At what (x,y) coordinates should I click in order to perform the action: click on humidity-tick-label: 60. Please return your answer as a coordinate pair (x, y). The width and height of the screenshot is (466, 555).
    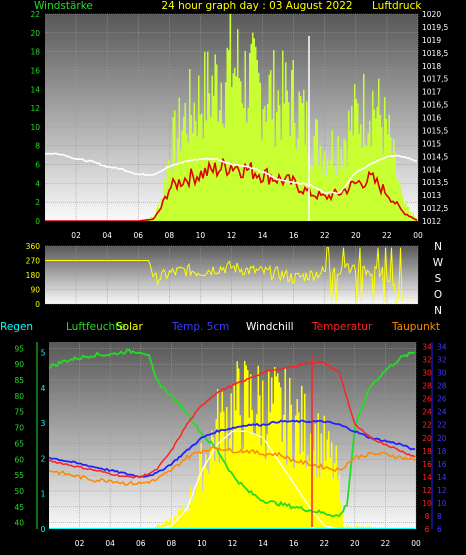
    Looking at the image, I should click on (19, 459).